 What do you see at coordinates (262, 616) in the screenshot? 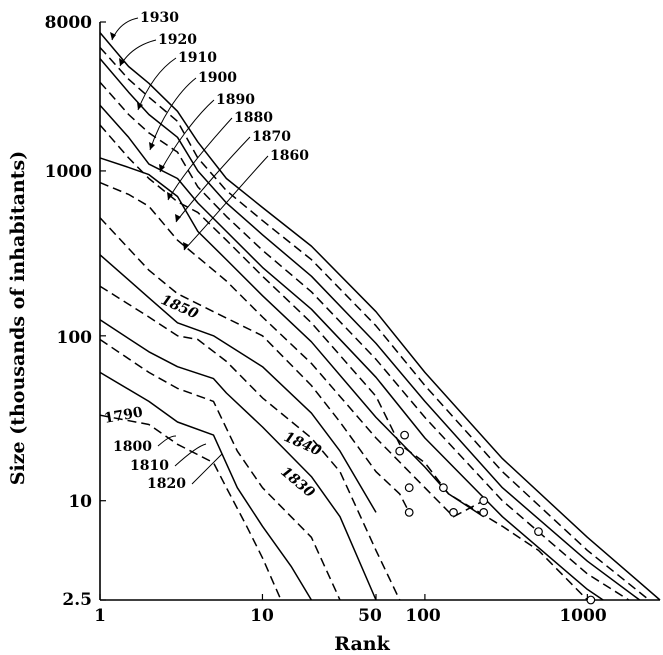
I see `x-tick-label-10: 10` at bounding box center [262, 616].